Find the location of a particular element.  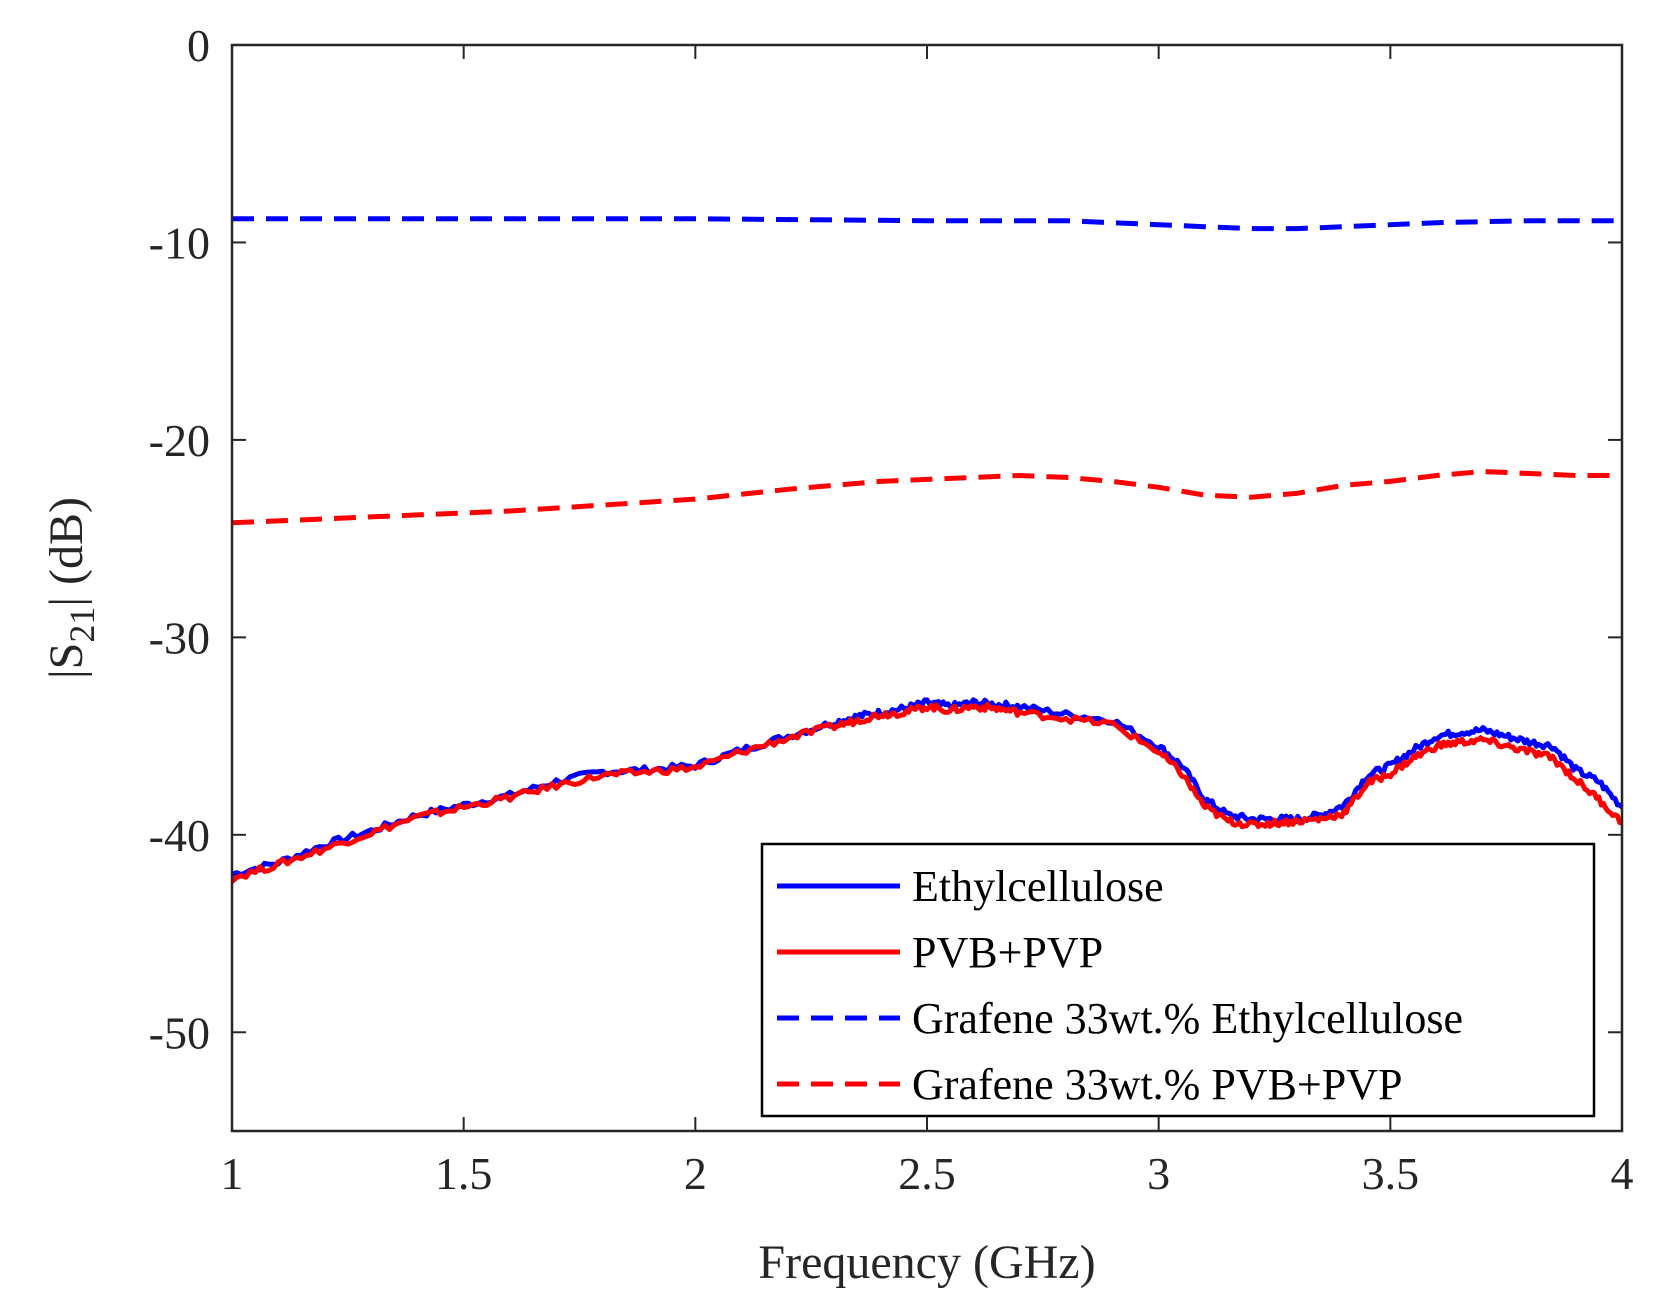

x-tick-label: 3.5 is located at coordinates (1391, 1173).